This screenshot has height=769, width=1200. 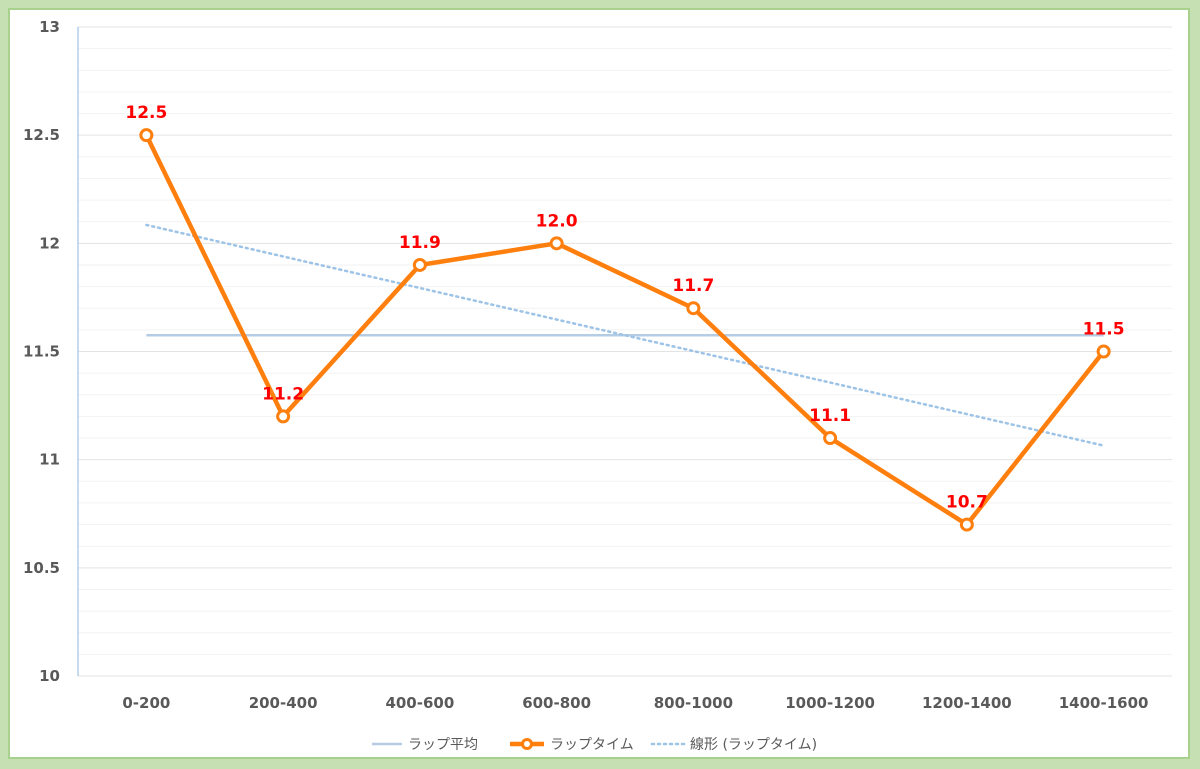 I want to click on y-tick-label: 12, so click(x=49, y=243).